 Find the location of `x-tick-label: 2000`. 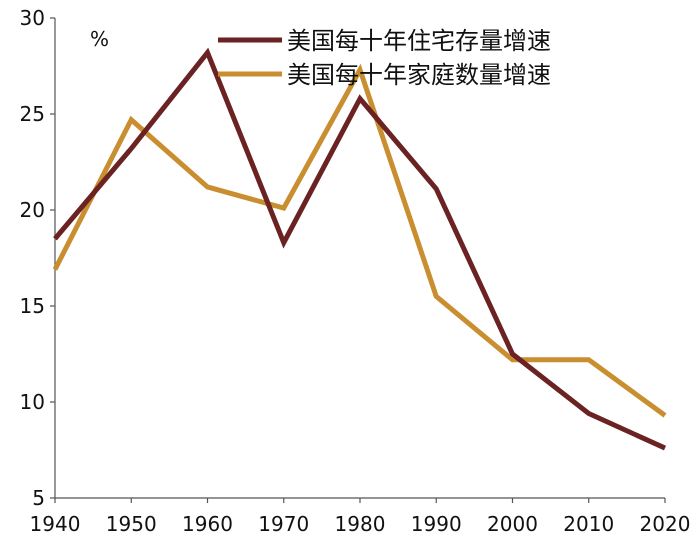

x-tick-label: 2000 is located at coordinates (512, 524).